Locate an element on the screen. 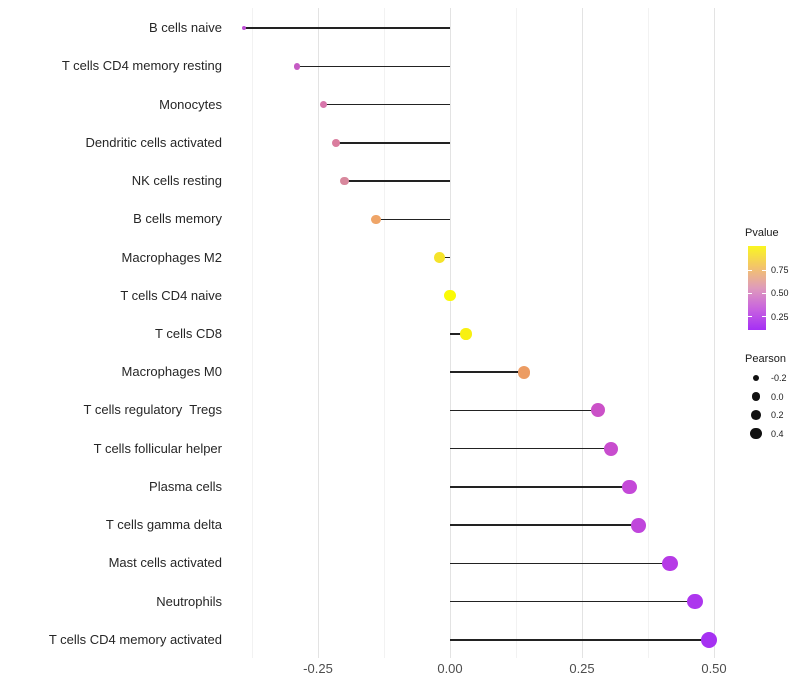  pvalue-tick-label: 0.75 is located at coordinates (780, 270).